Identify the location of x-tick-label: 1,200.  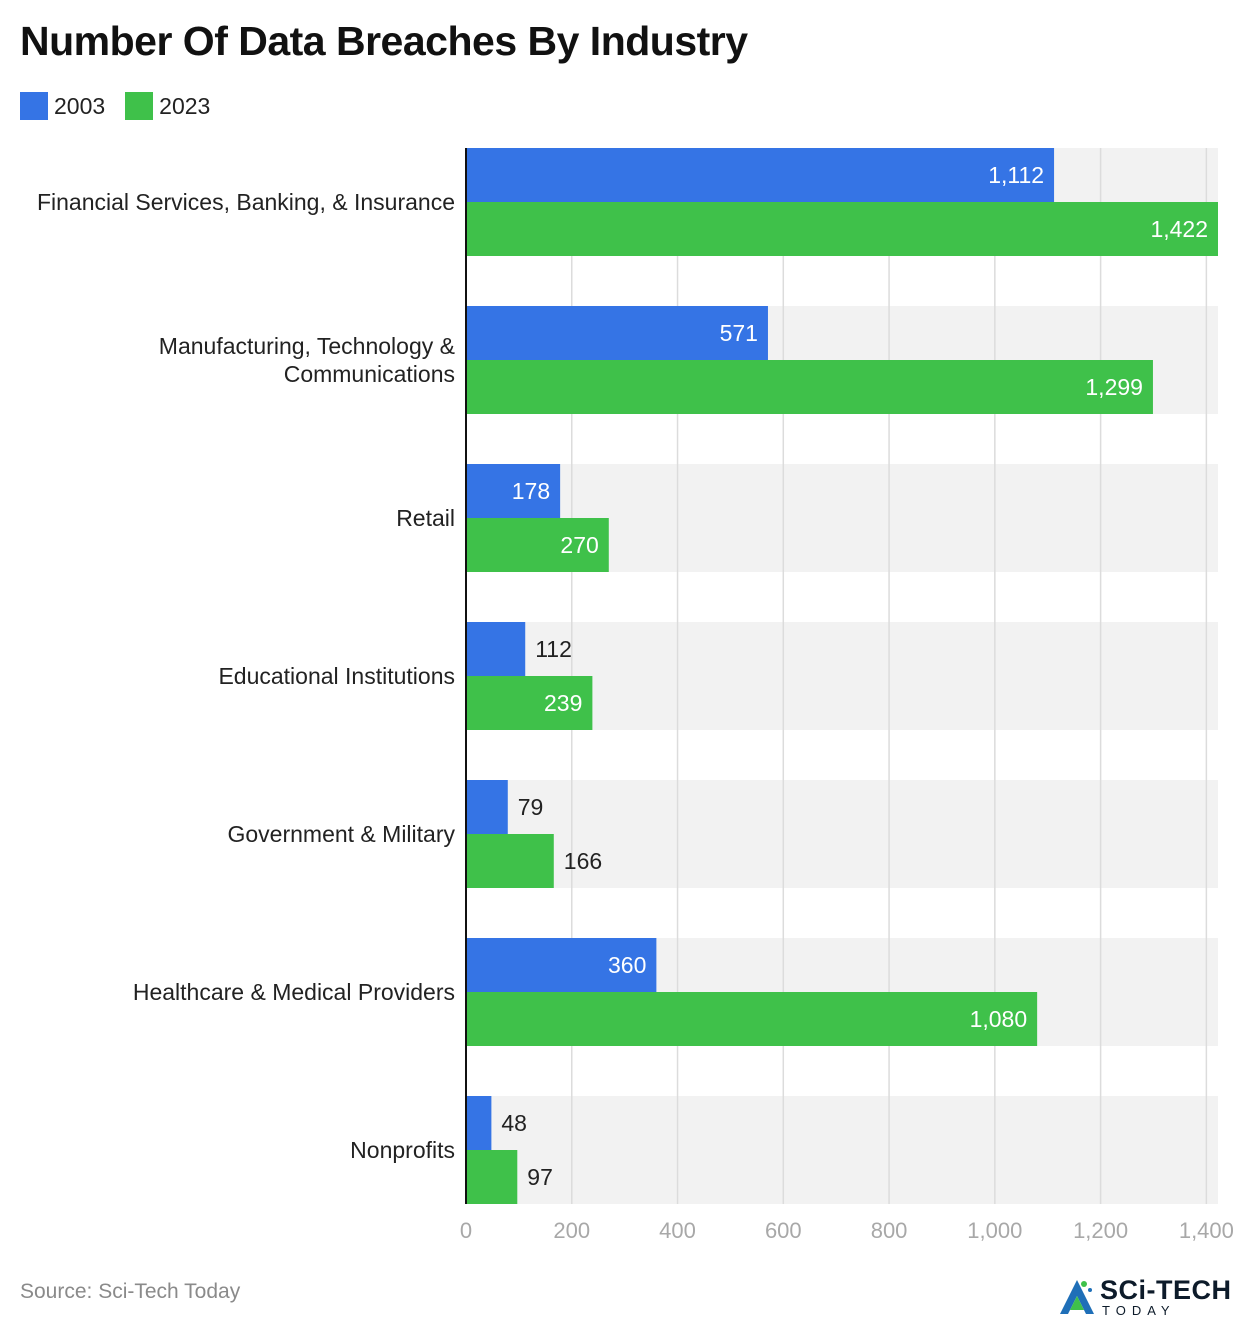
(1100, 1230).